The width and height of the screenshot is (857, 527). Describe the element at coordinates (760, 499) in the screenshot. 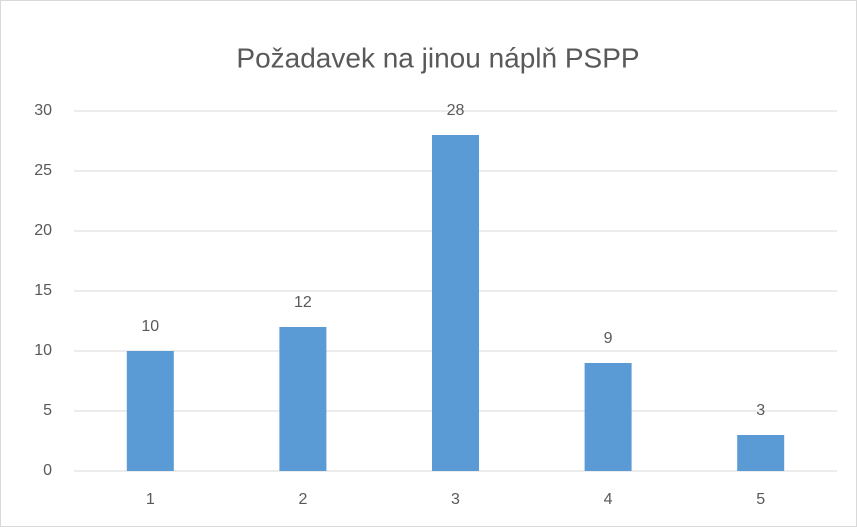

I see `x-tick-label: 5` at that location.